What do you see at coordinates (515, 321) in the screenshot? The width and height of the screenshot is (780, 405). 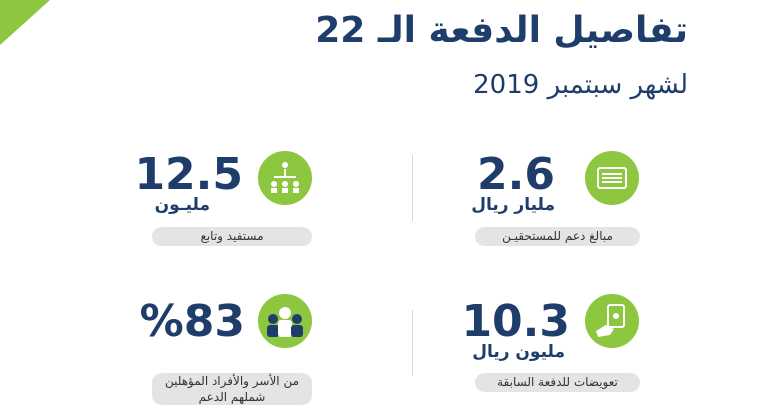 I see `stat-value: 10.3` at bounding box center [515, 321].